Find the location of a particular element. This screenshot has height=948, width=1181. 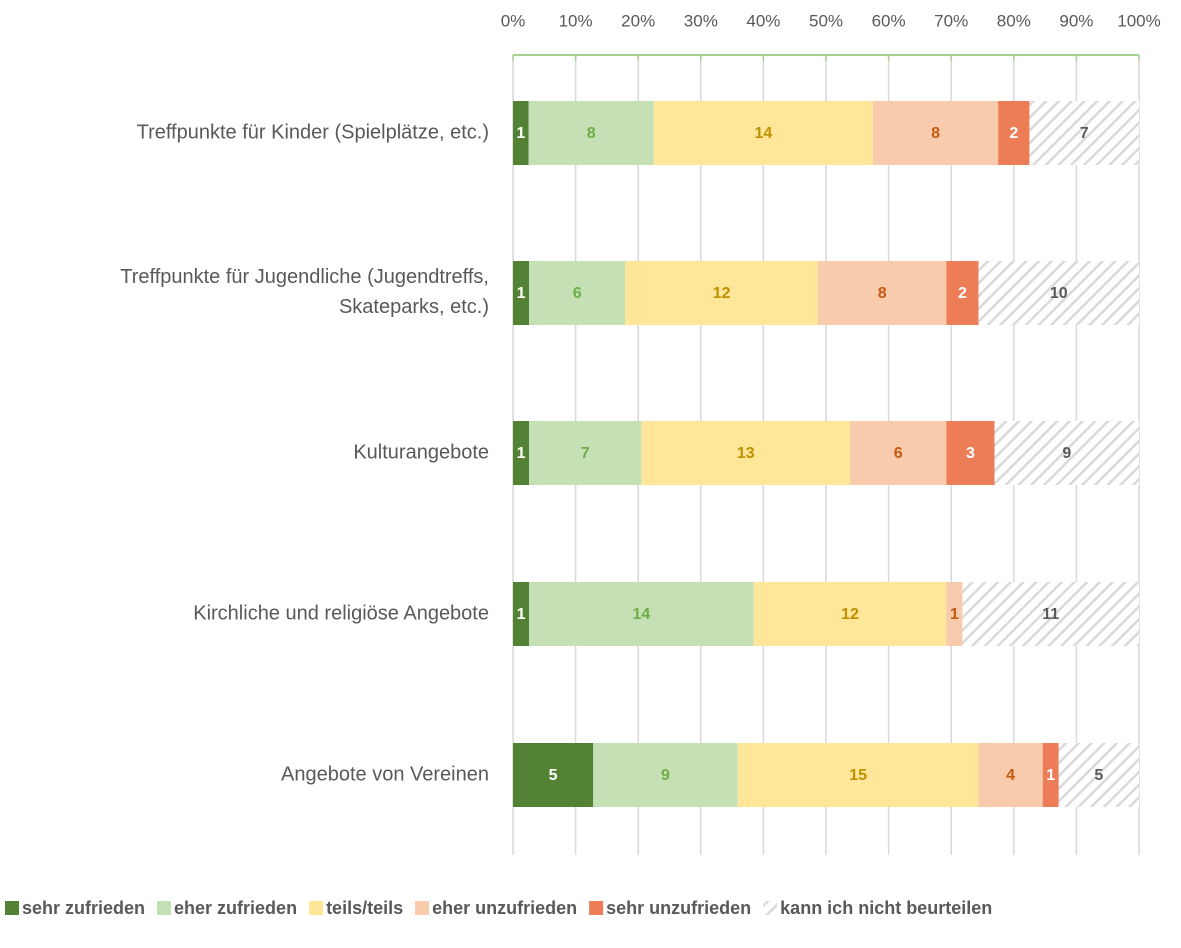

legend-label: eher unzufrieden is located at coordinates (504, 908).